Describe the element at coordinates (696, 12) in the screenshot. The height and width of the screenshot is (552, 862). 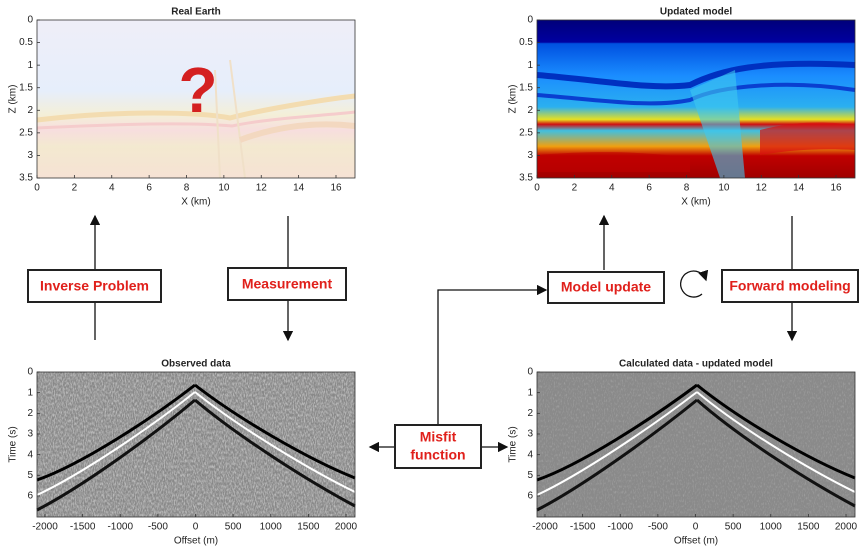
I see `panel-title: Updated model` at that location.